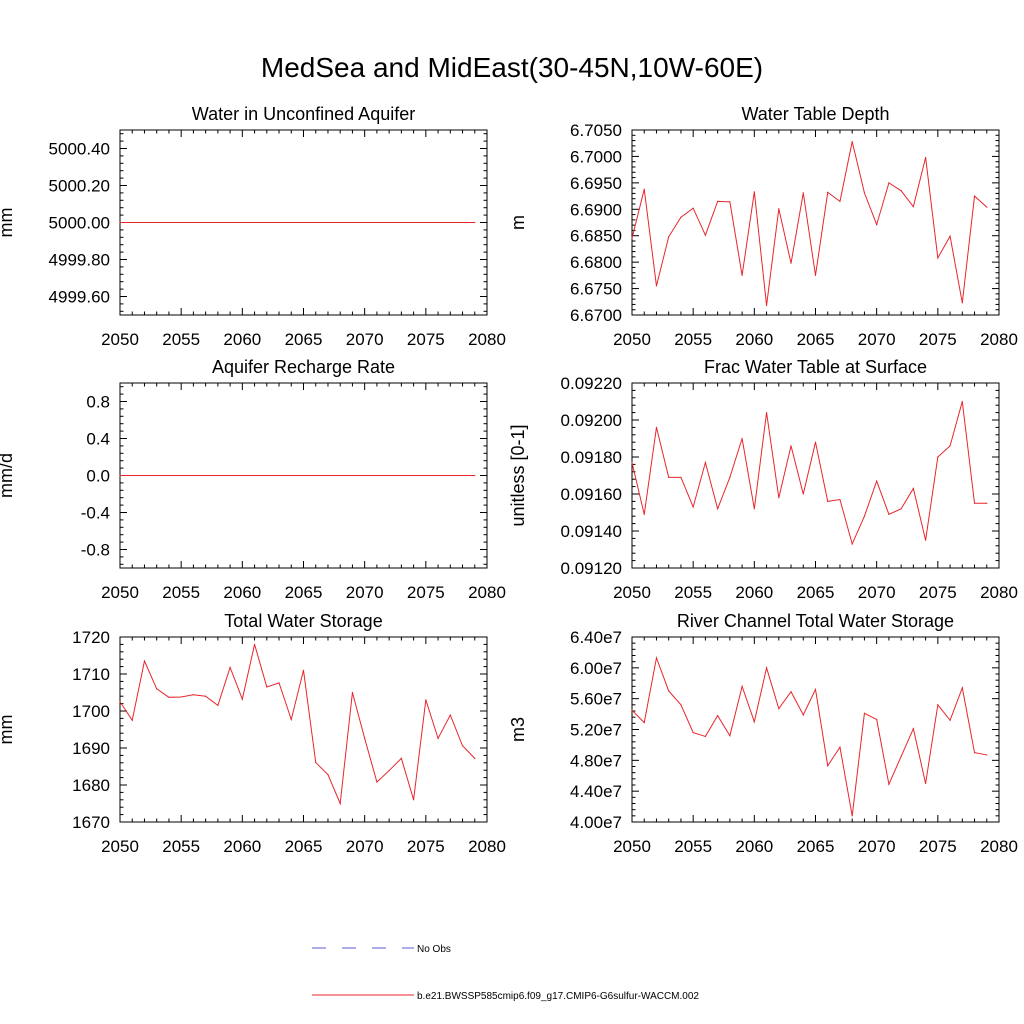 This screenshot has height=1024, width=1024. What do you see at coordinates (8, 730) in the screenshot?
I see `y-axis-label: mm` at bounding box center [8, 730].